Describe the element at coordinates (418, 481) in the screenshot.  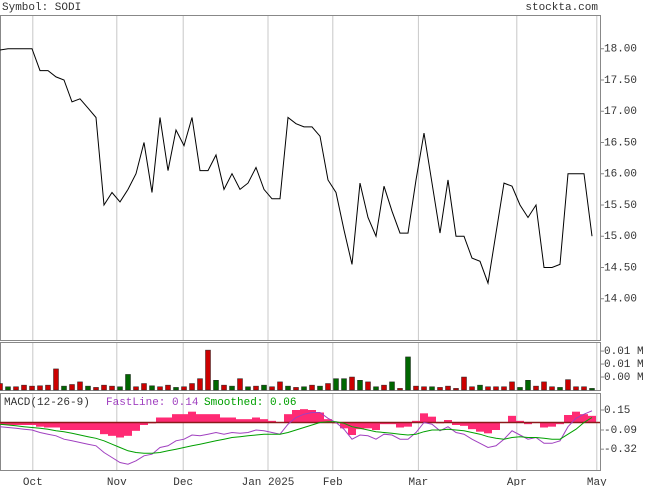
I see `x-tick-label: Mar` at that location.